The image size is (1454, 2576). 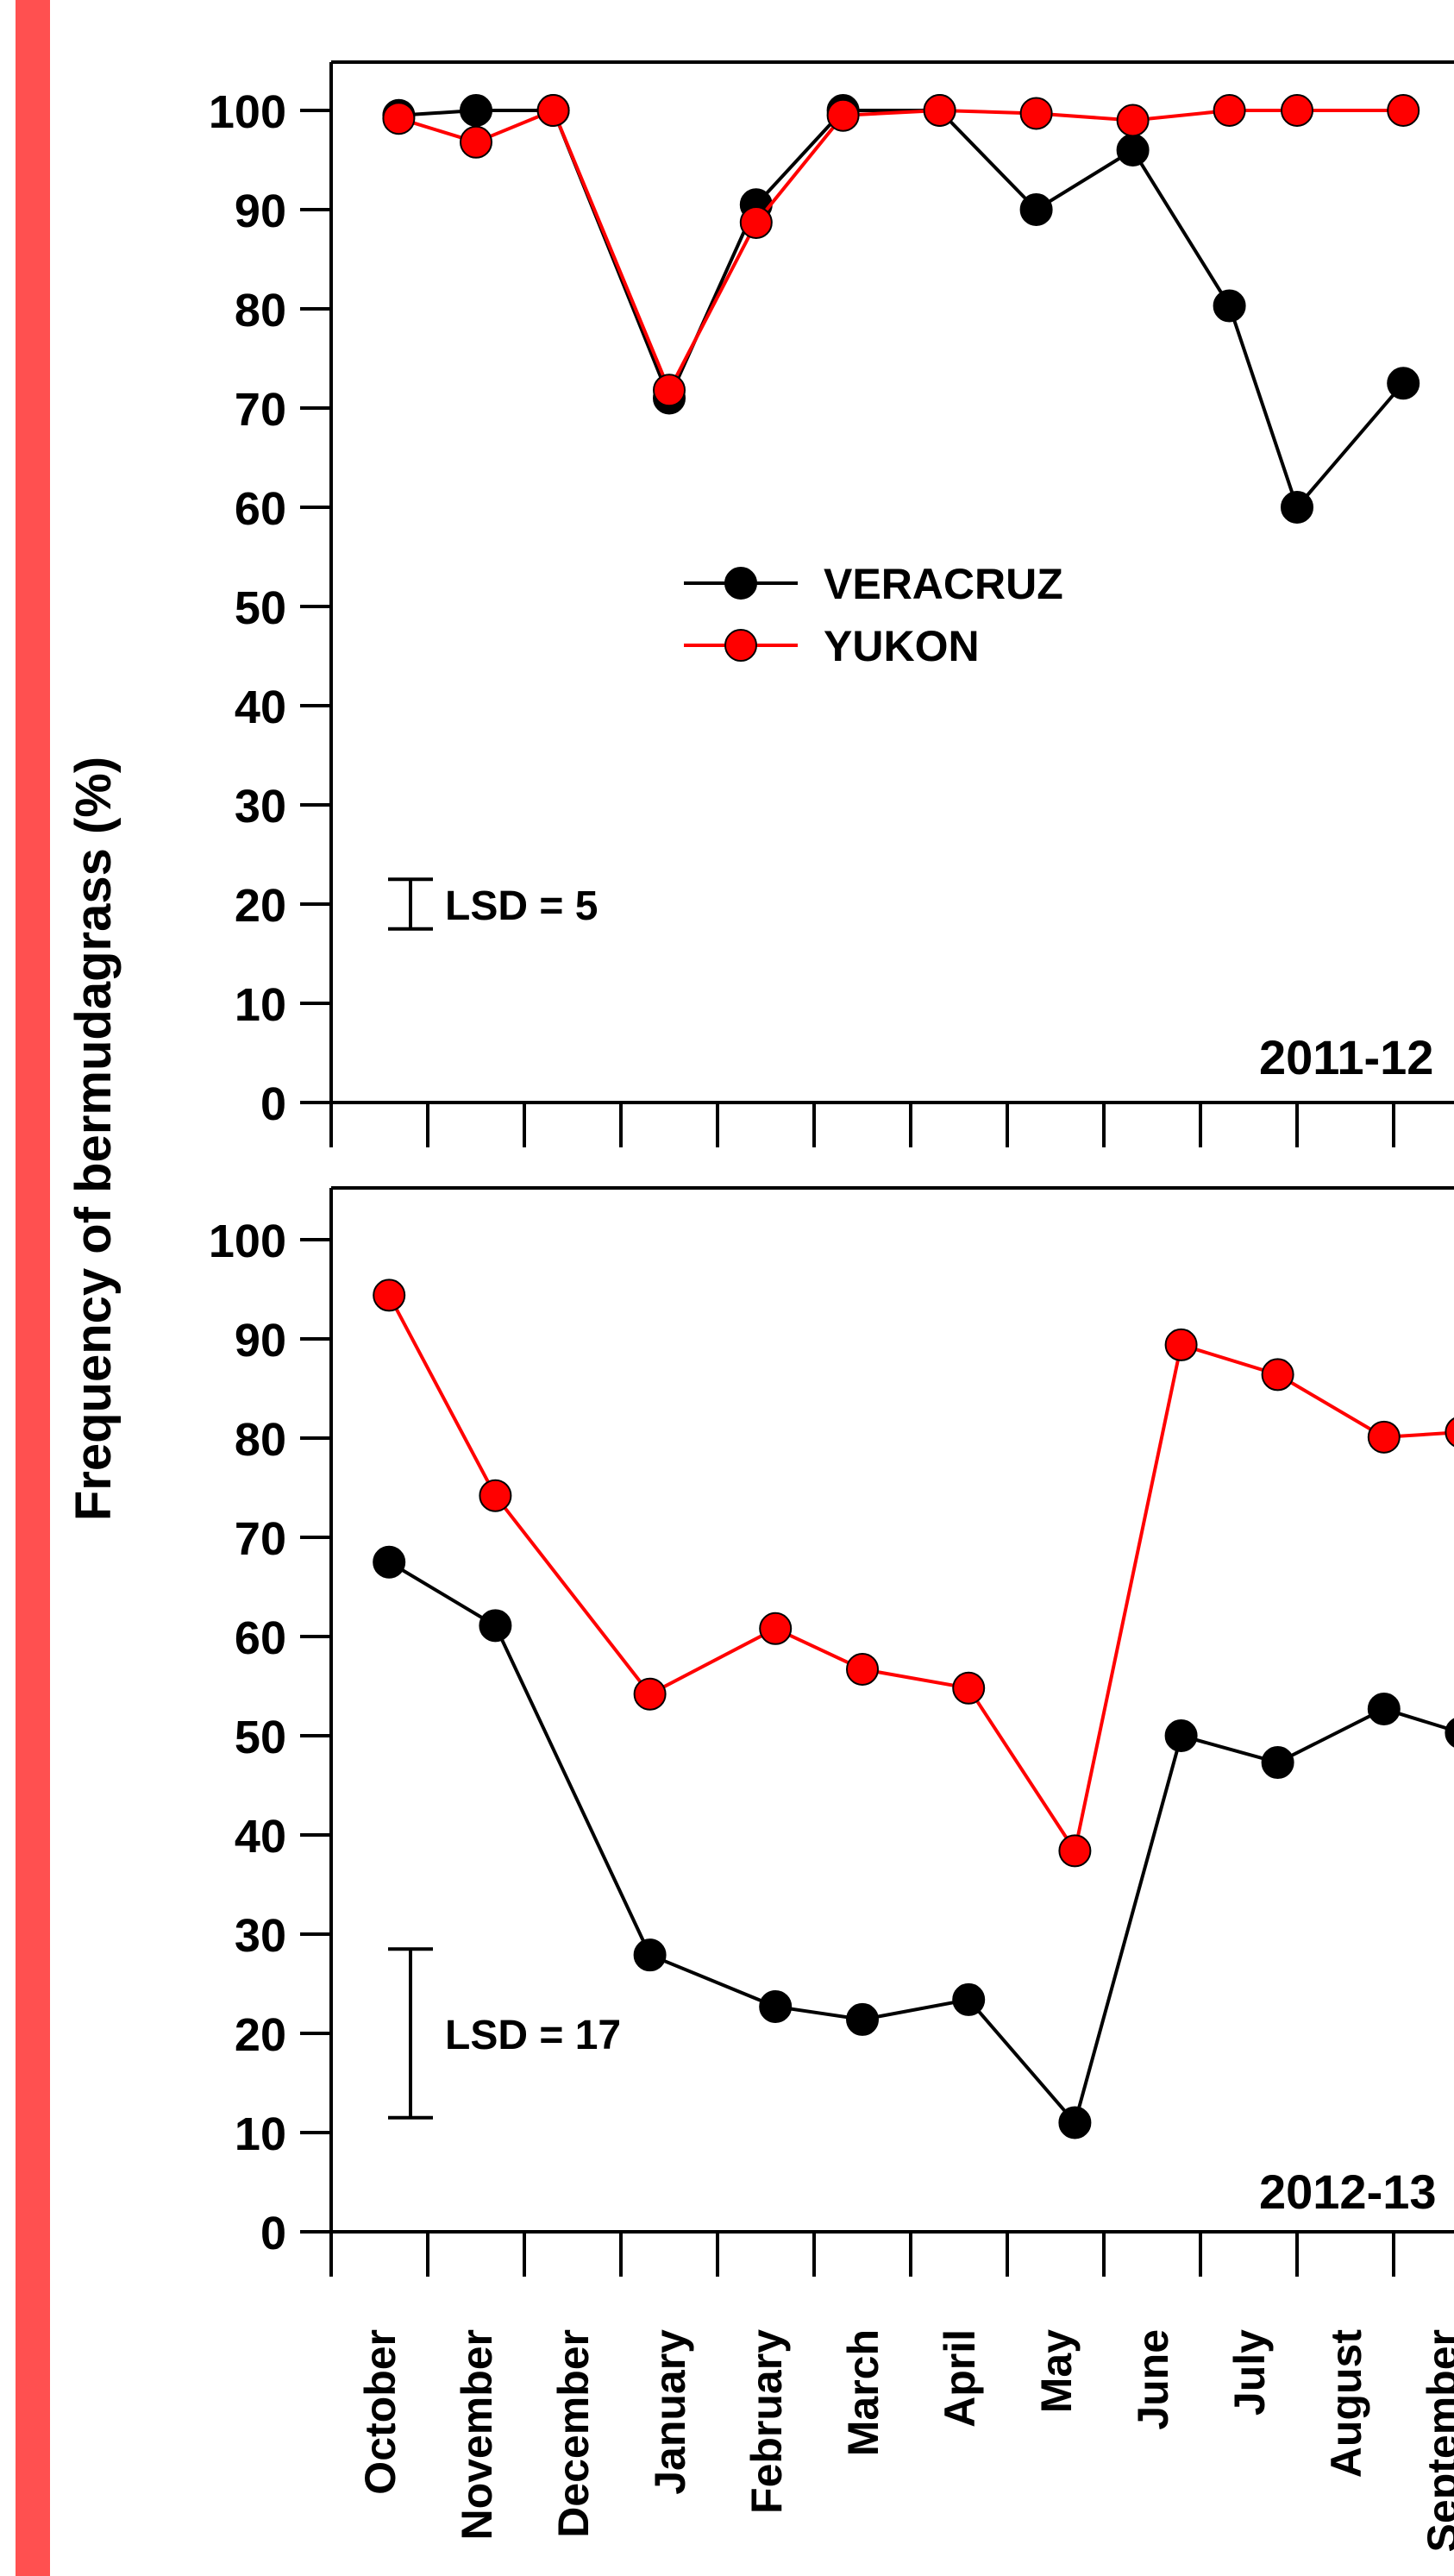 I want to click on series-line-veracruz, so click(x=902, y=310).